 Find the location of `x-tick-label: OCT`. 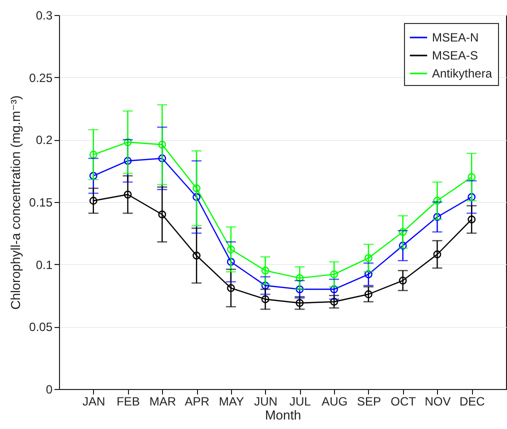

x-tick-label: OCT is located at coordinates (403, 401).